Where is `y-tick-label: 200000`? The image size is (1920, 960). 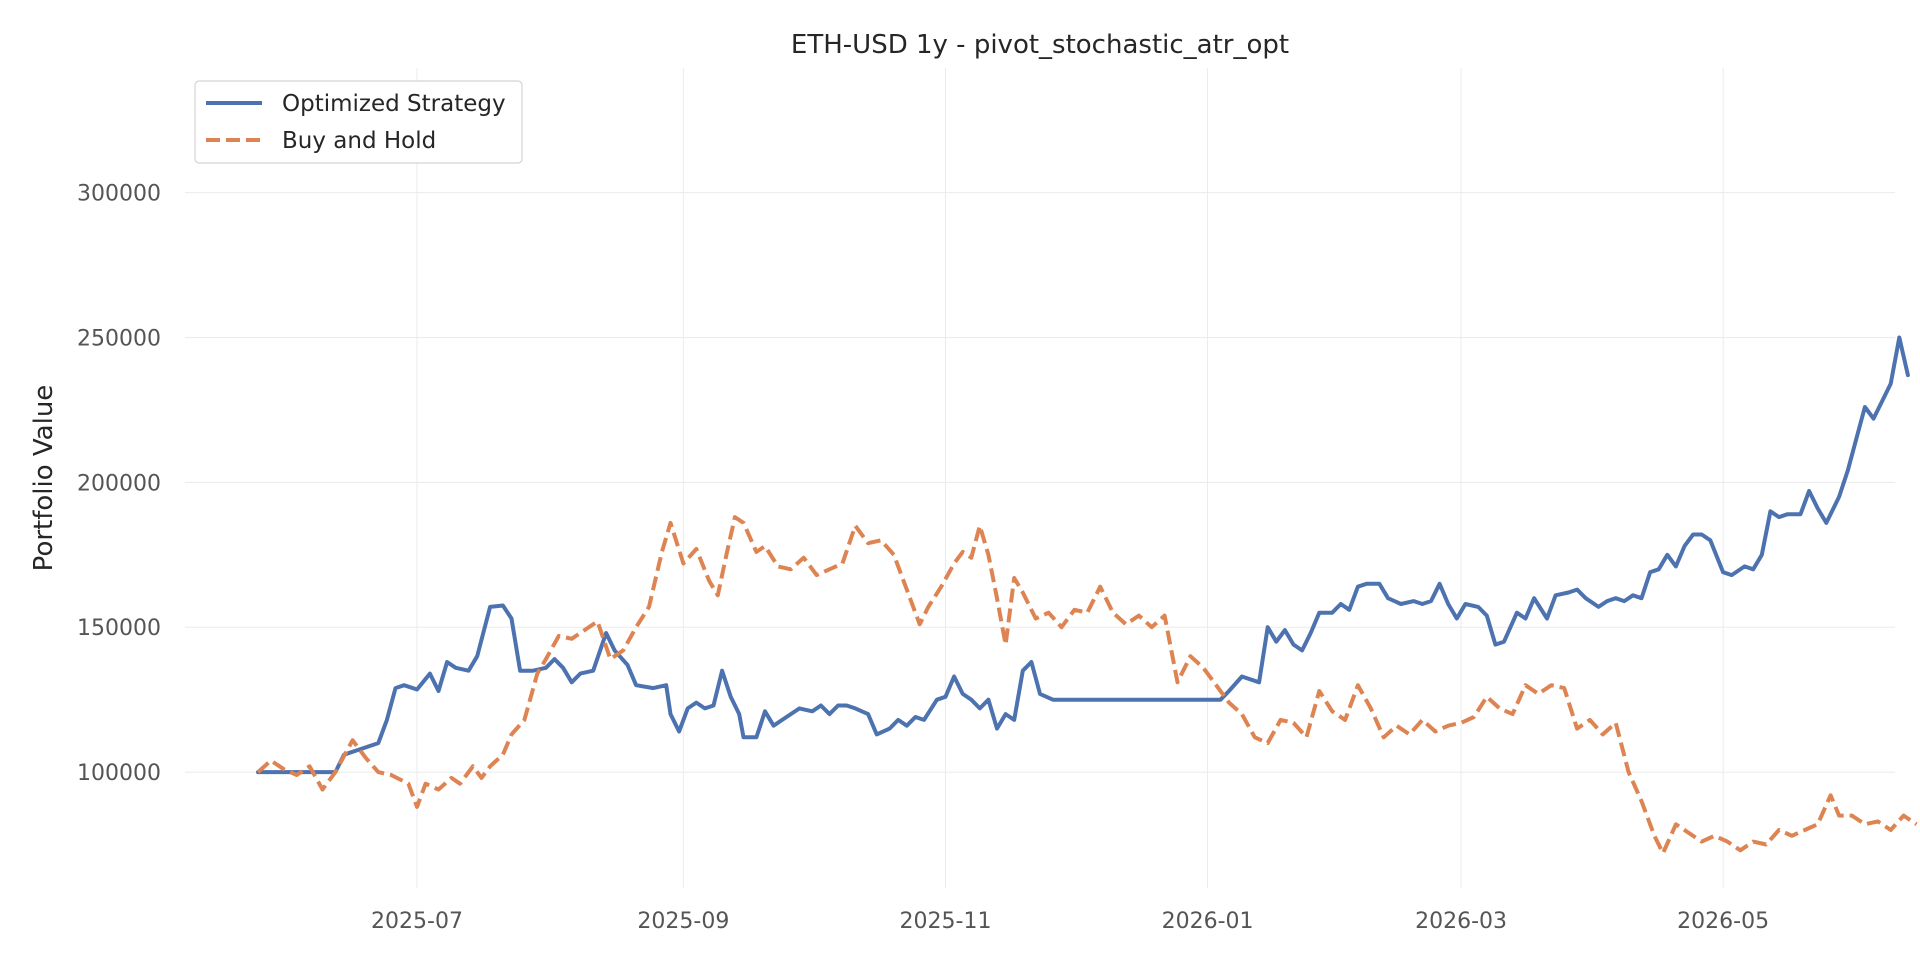 y-tick-label: 200000 is located at coordinates (119, 483).